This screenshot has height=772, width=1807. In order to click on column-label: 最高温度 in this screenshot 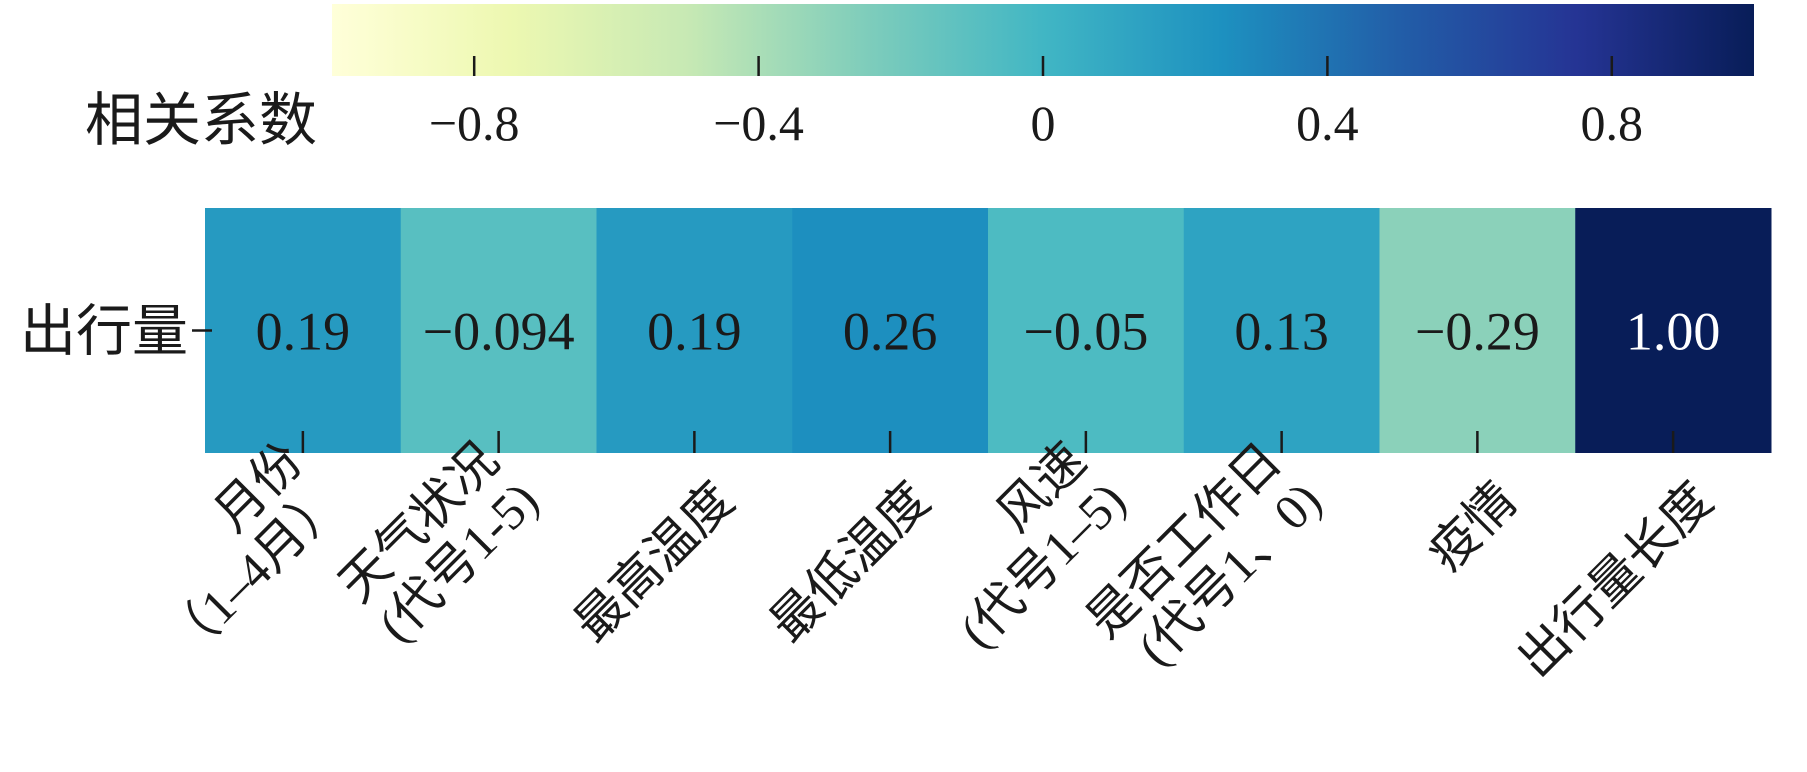, I will do `click(653, 561)`.